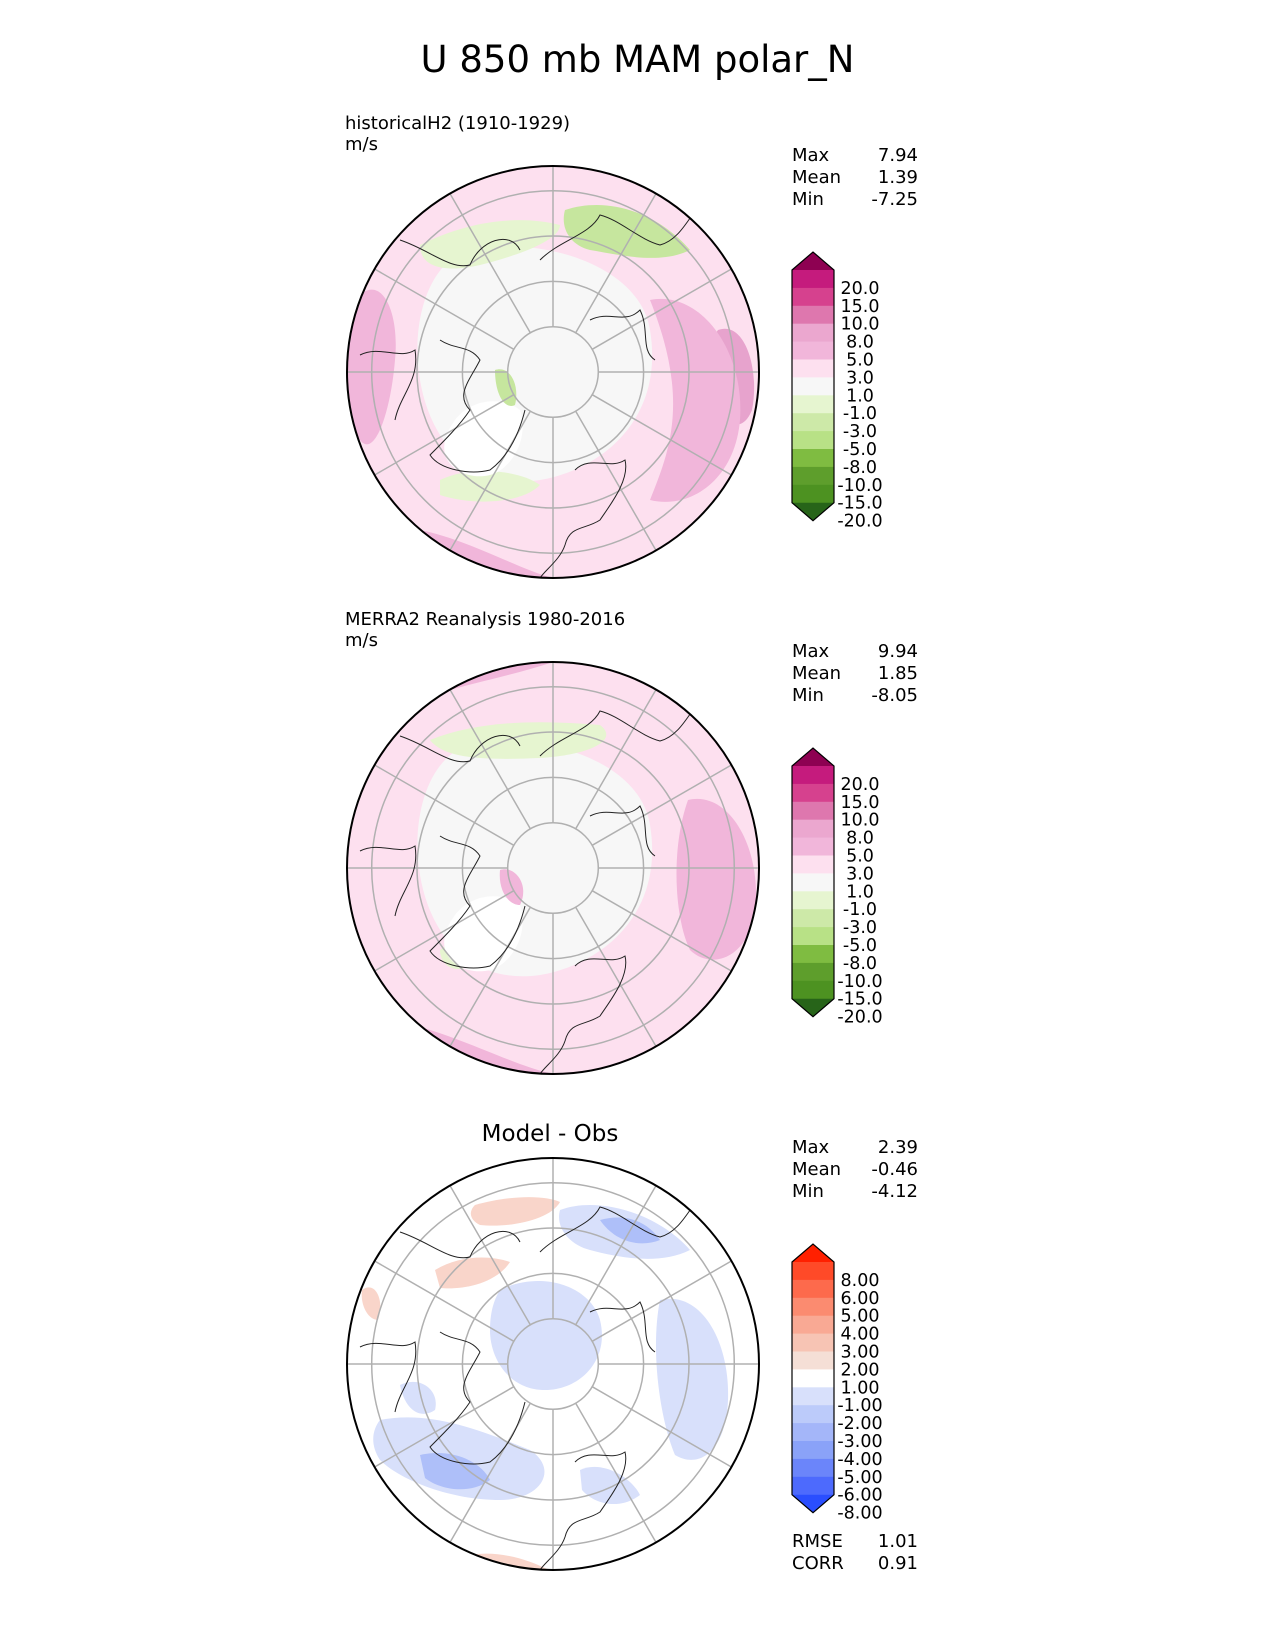 This screenshot has width=1275, height=1650. I want to click on panel-diff-stats: Max 2.39 Mean -0.46 Min -4.12, so click(855, 1170).